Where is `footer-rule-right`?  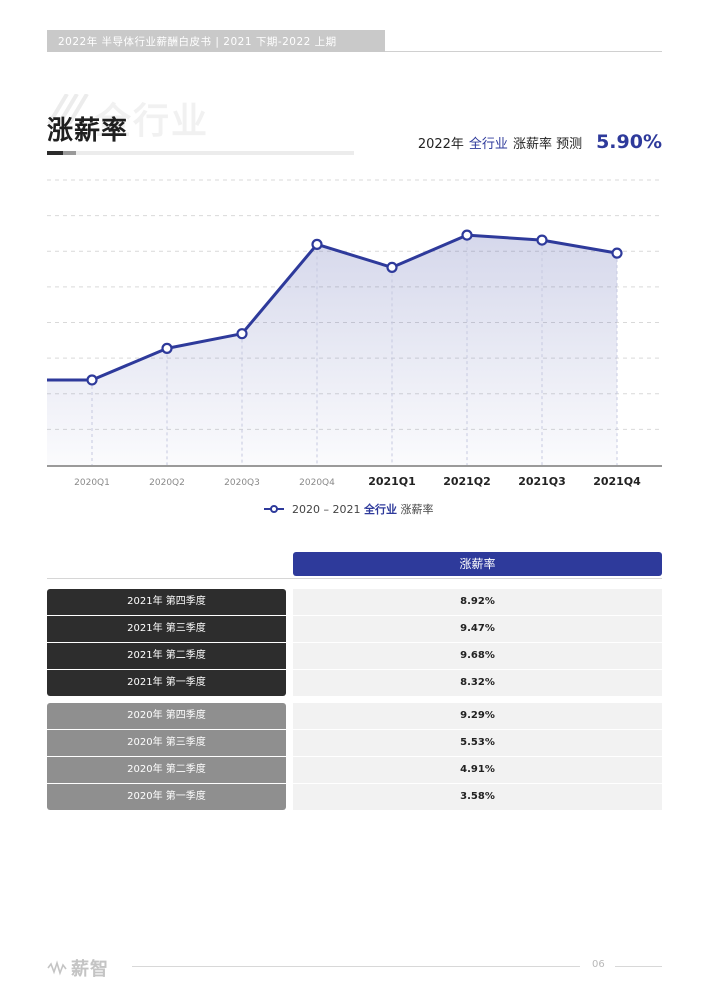 footer-rule-right is located at coordinates (638, 966).